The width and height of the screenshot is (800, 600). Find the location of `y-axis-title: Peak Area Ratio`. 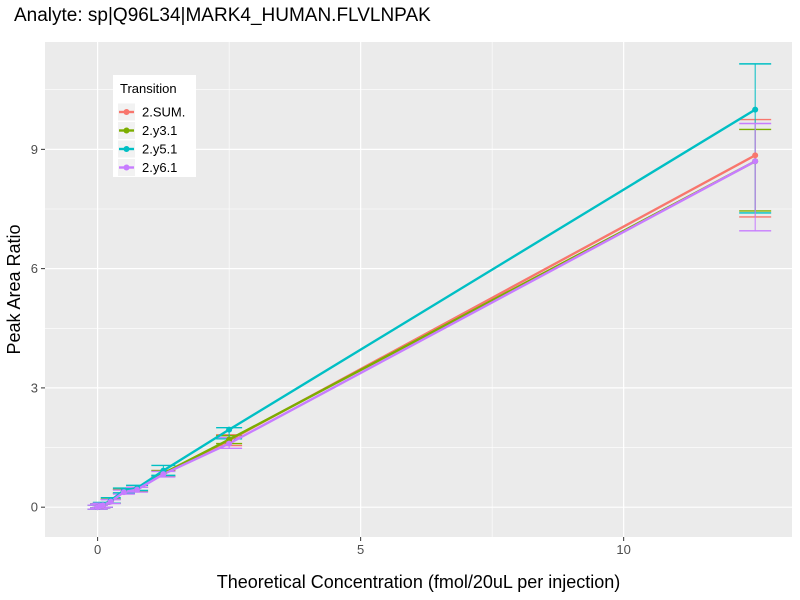

y-axis-title: Peak Area Ratio is located at coordinates (14, 289).